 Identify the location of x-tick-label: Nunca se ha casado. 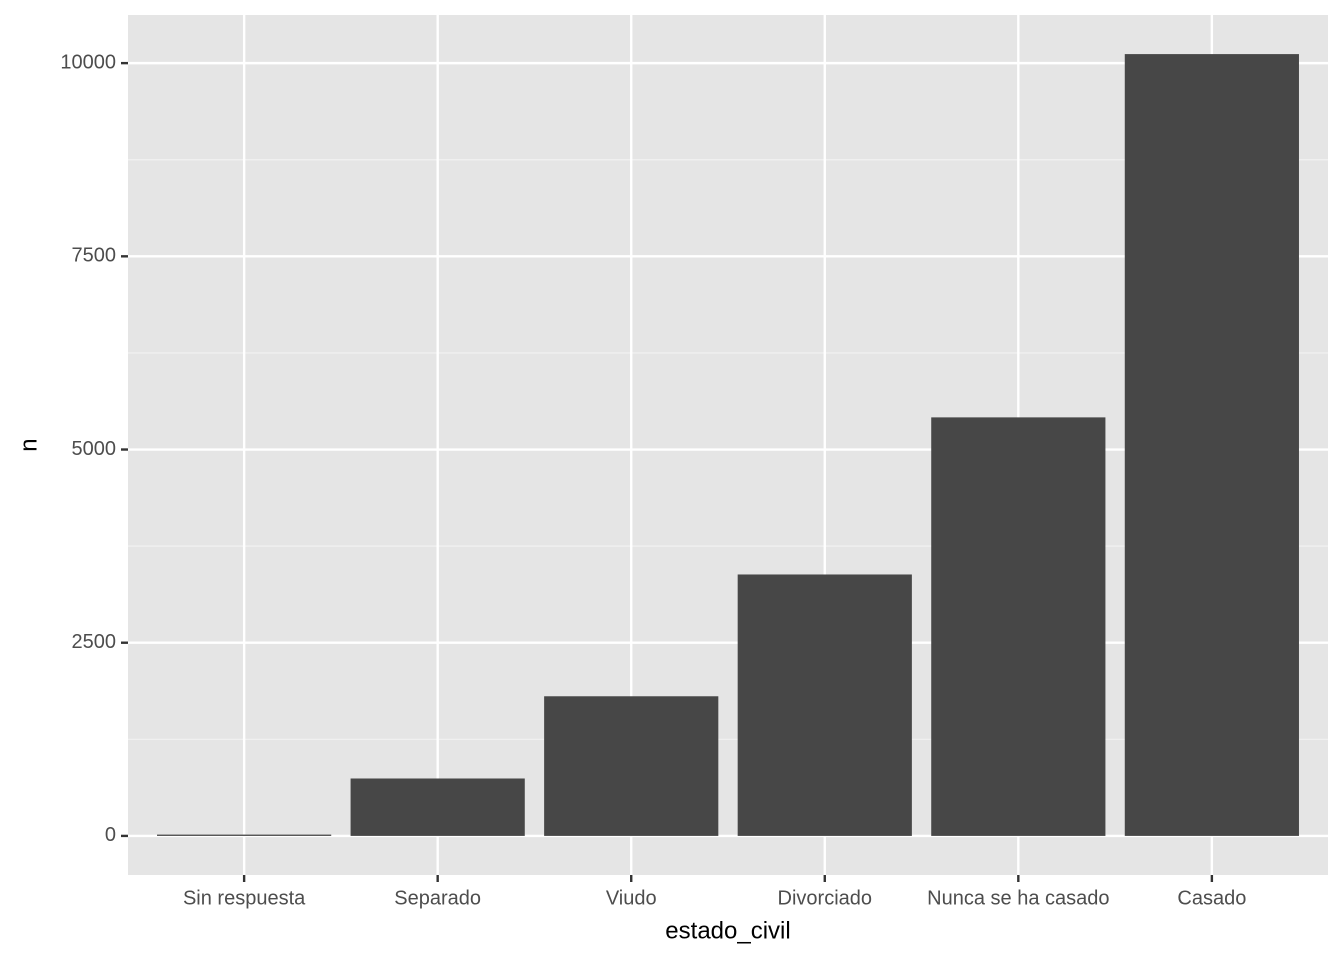
(1018, 898).